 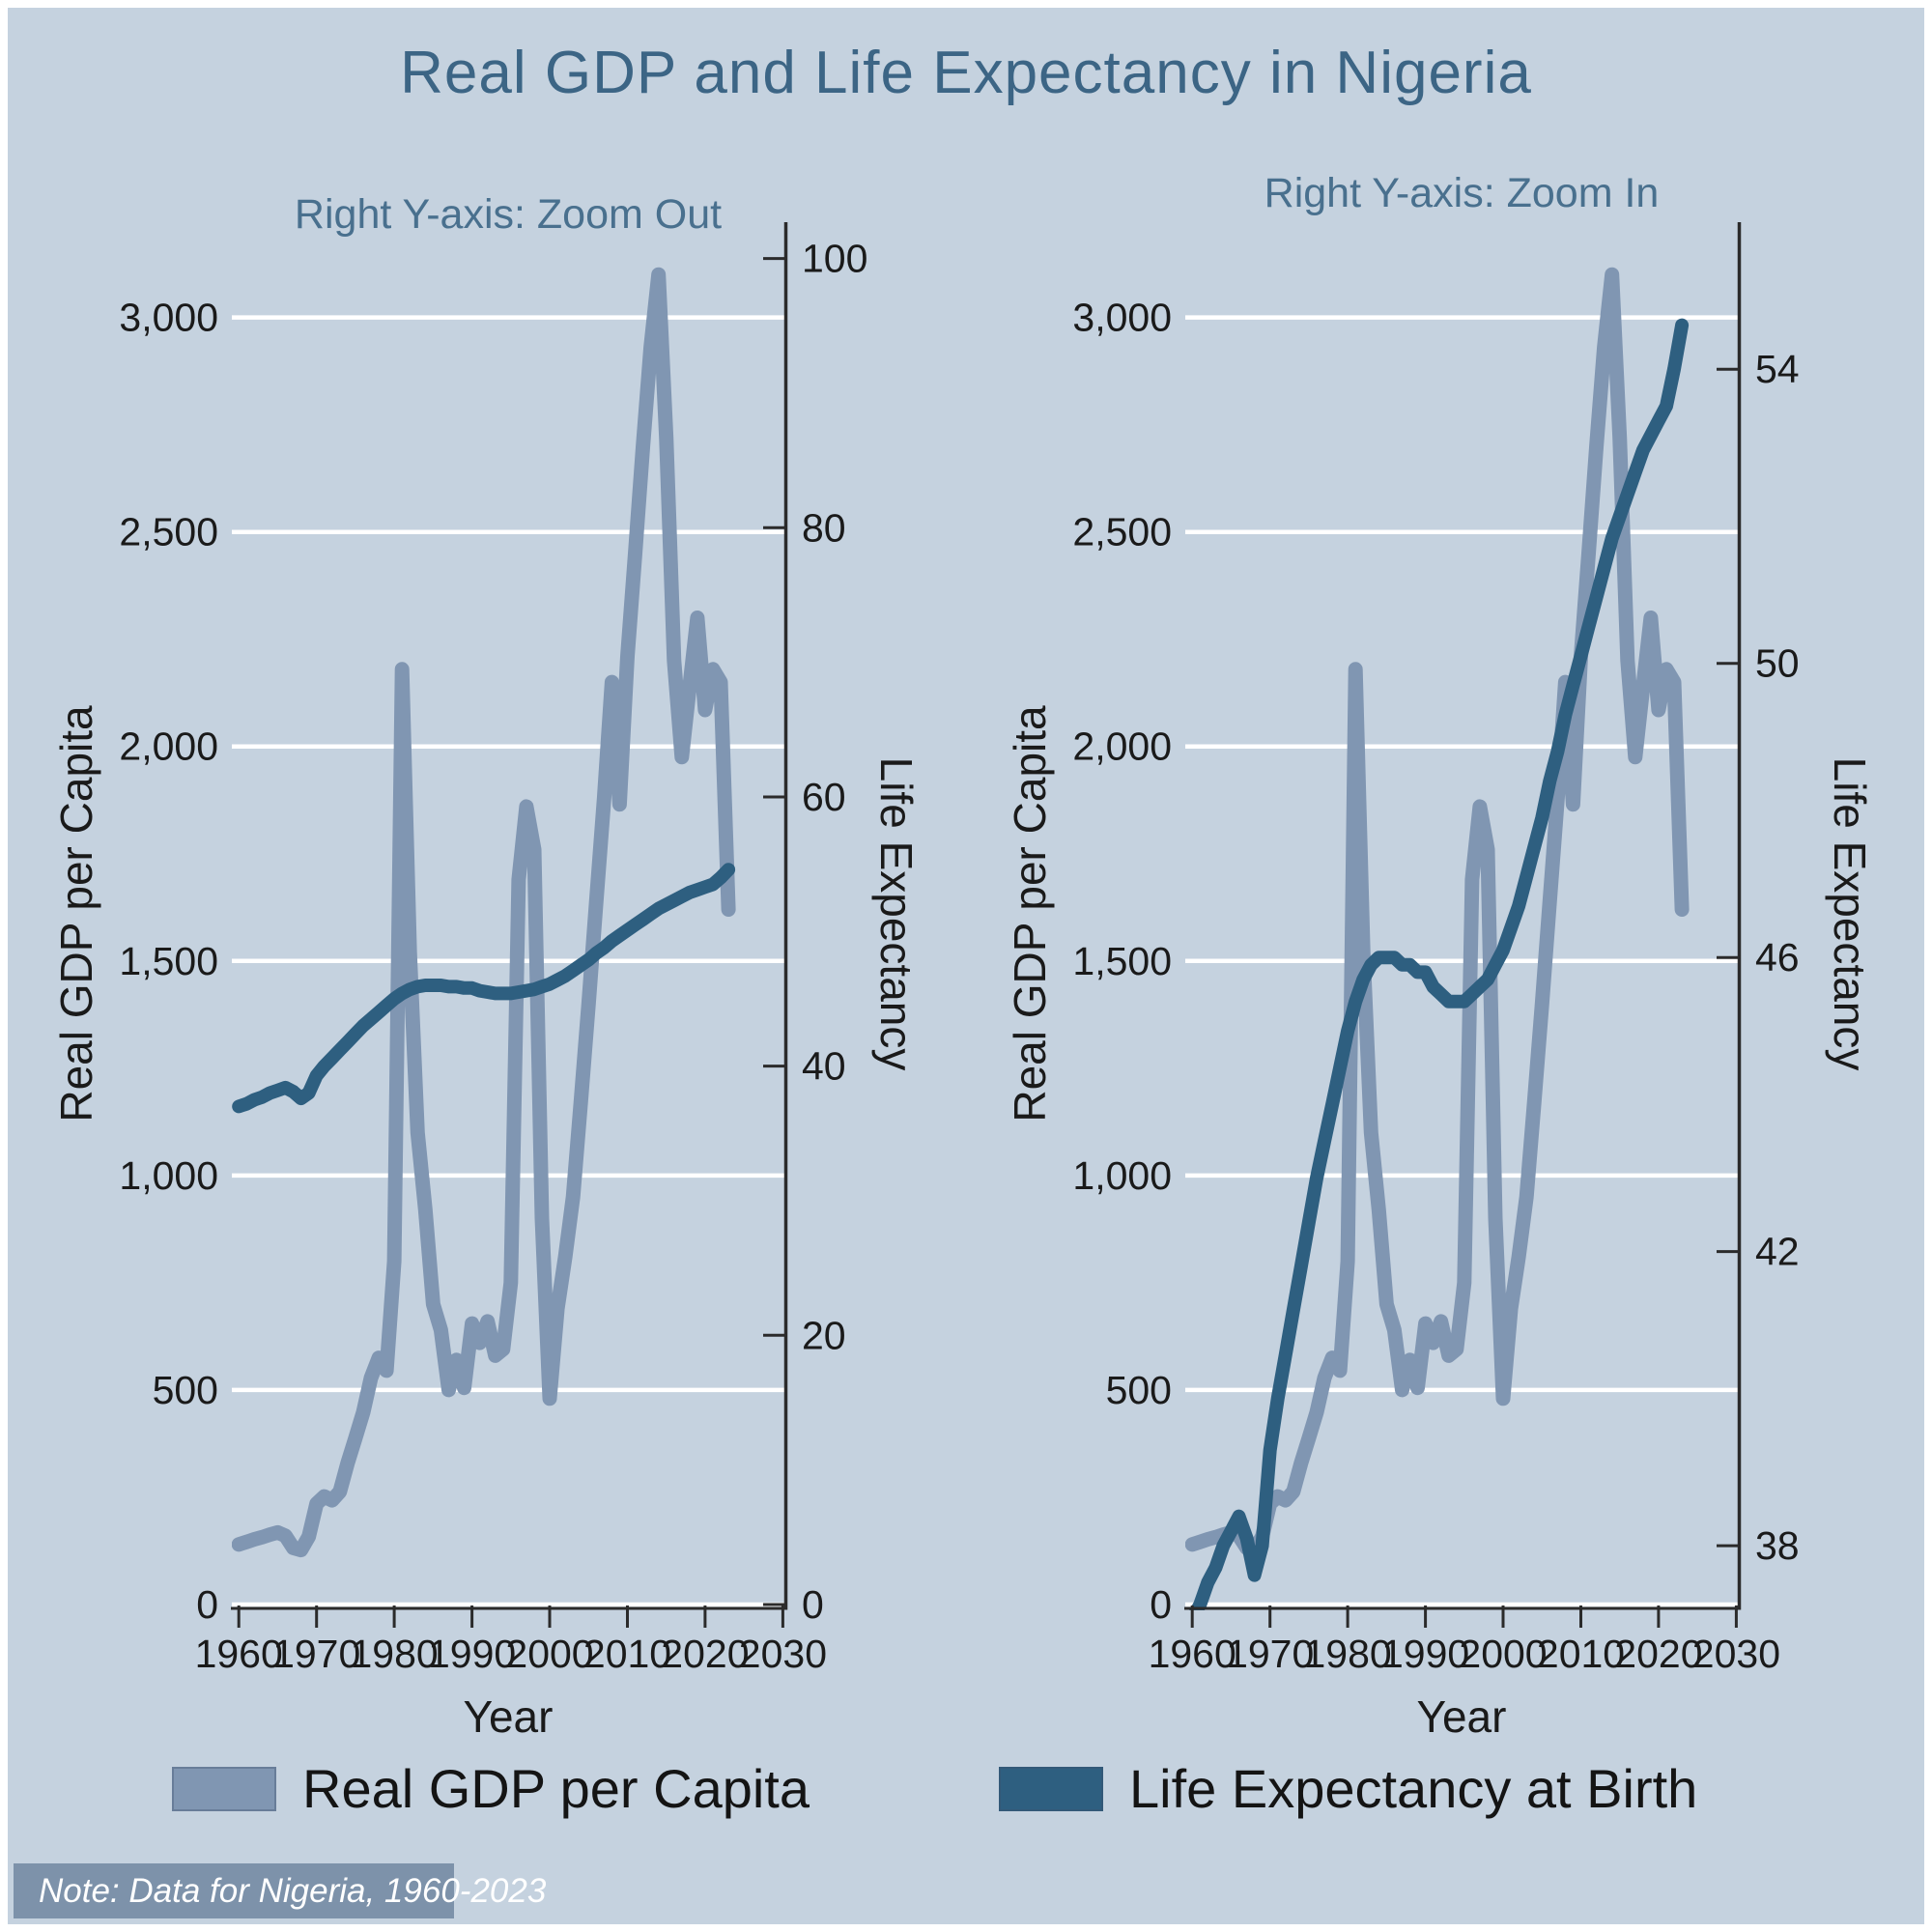 I want to click on legend-item-gdp: Real GDP per Capita, so click(x=491, y=1789).